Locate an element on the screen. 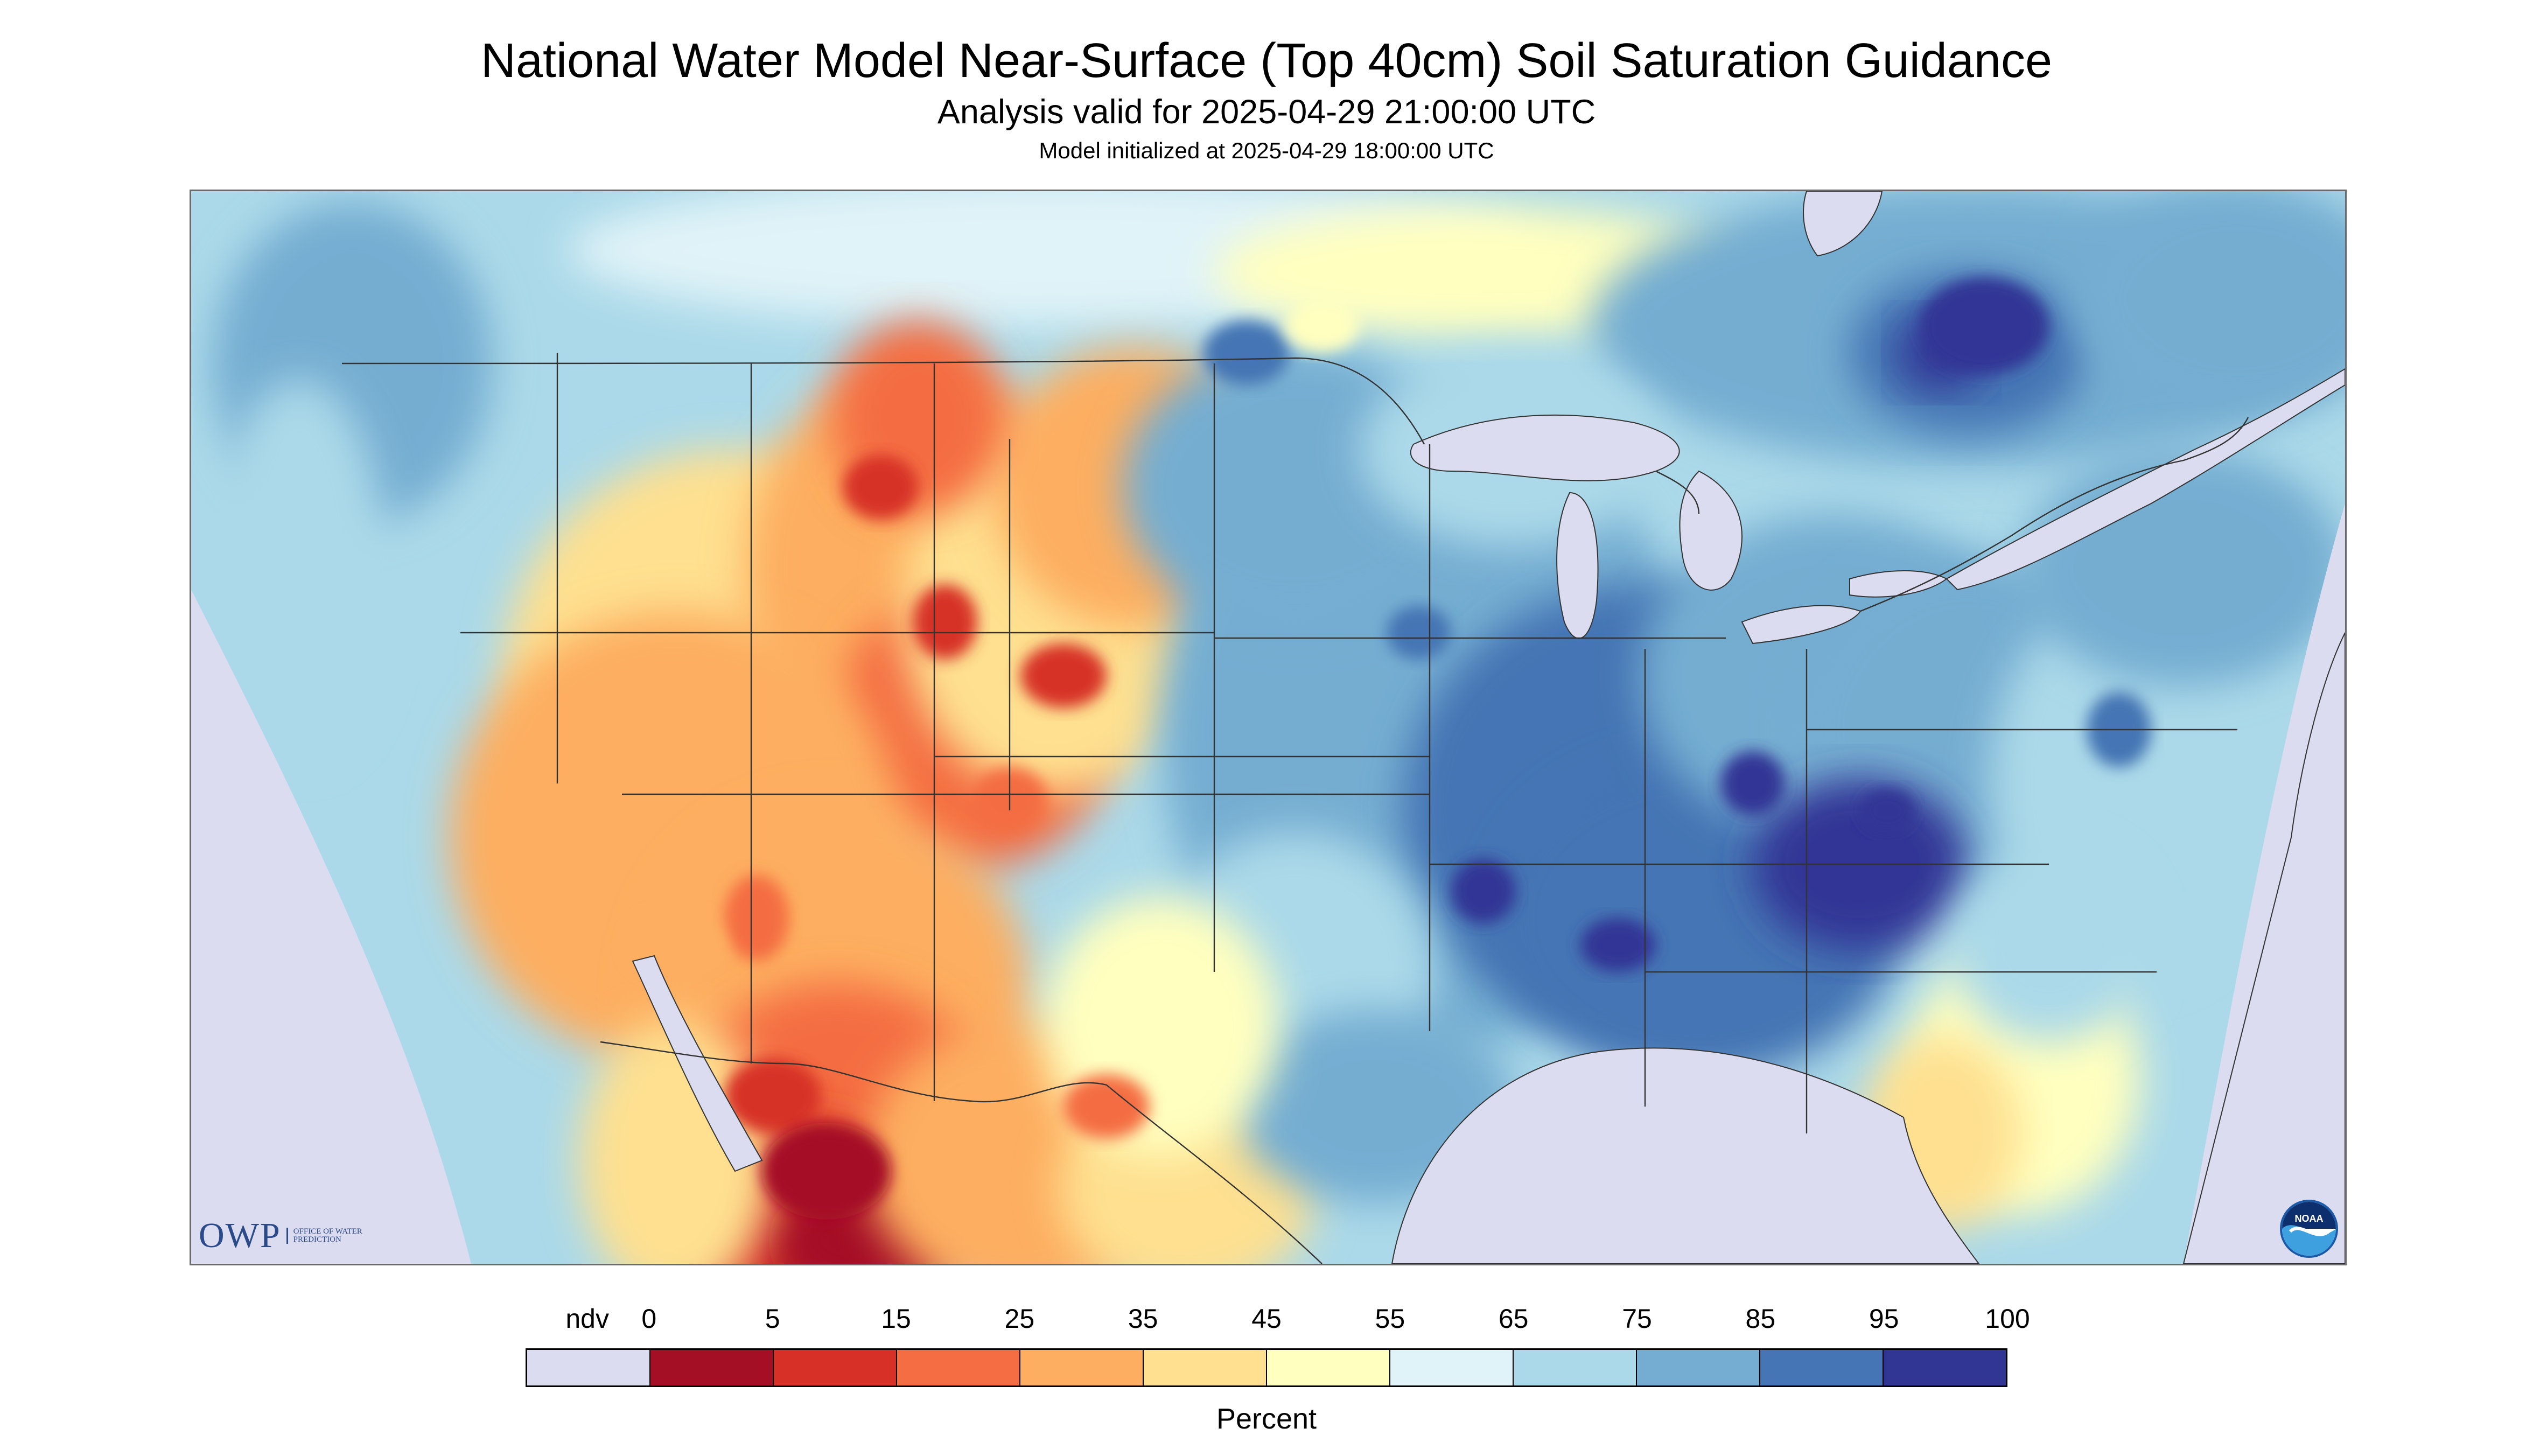 This screenshot has height=1456, width=2533. legend-unit-label: Percent is located at coordinates (1266, 1419).